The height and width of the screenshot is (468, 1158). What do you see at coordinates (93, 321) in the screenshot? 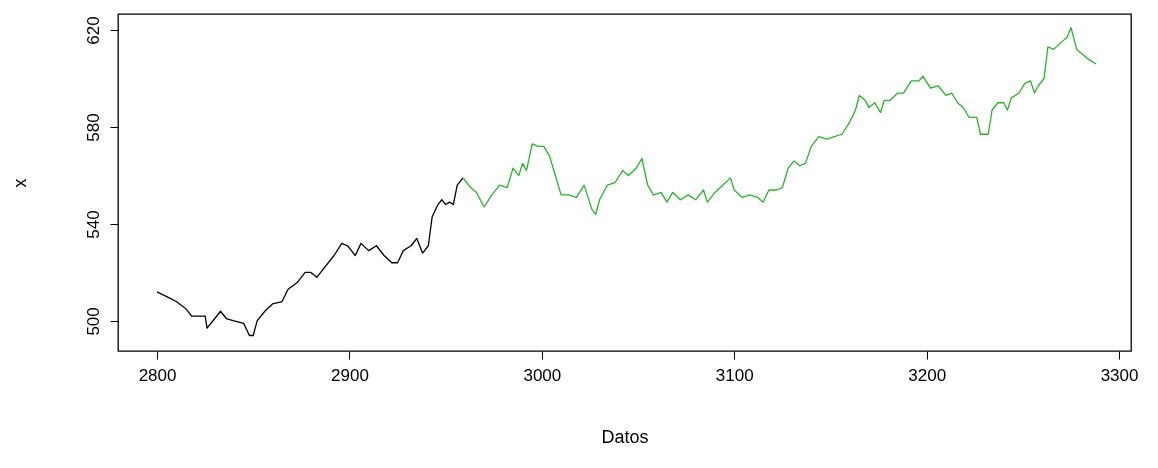
I see `y-tick-label: 500` at bounding box center [93, 321].